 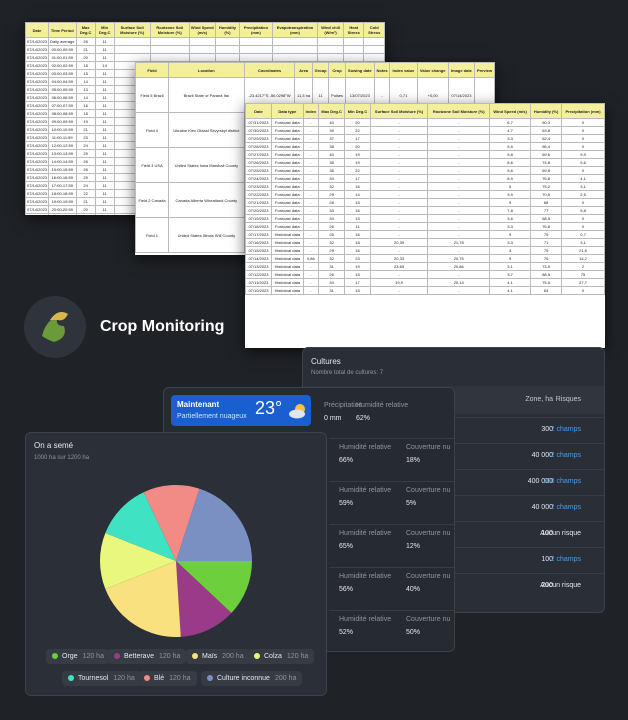 I want to click on header-cell: Image date, so click(x=461, y=70).